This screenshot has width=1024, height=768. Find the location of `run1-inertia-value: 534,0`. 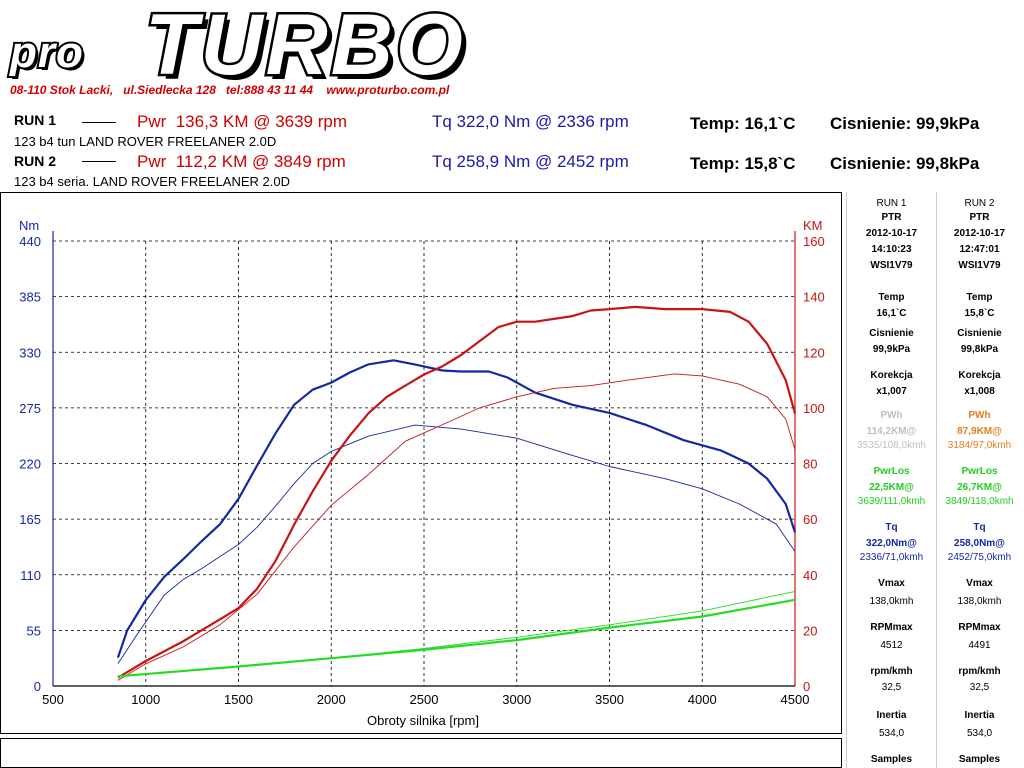

run1-inertia-value: 534,0 is located at coordinates (891, 733).